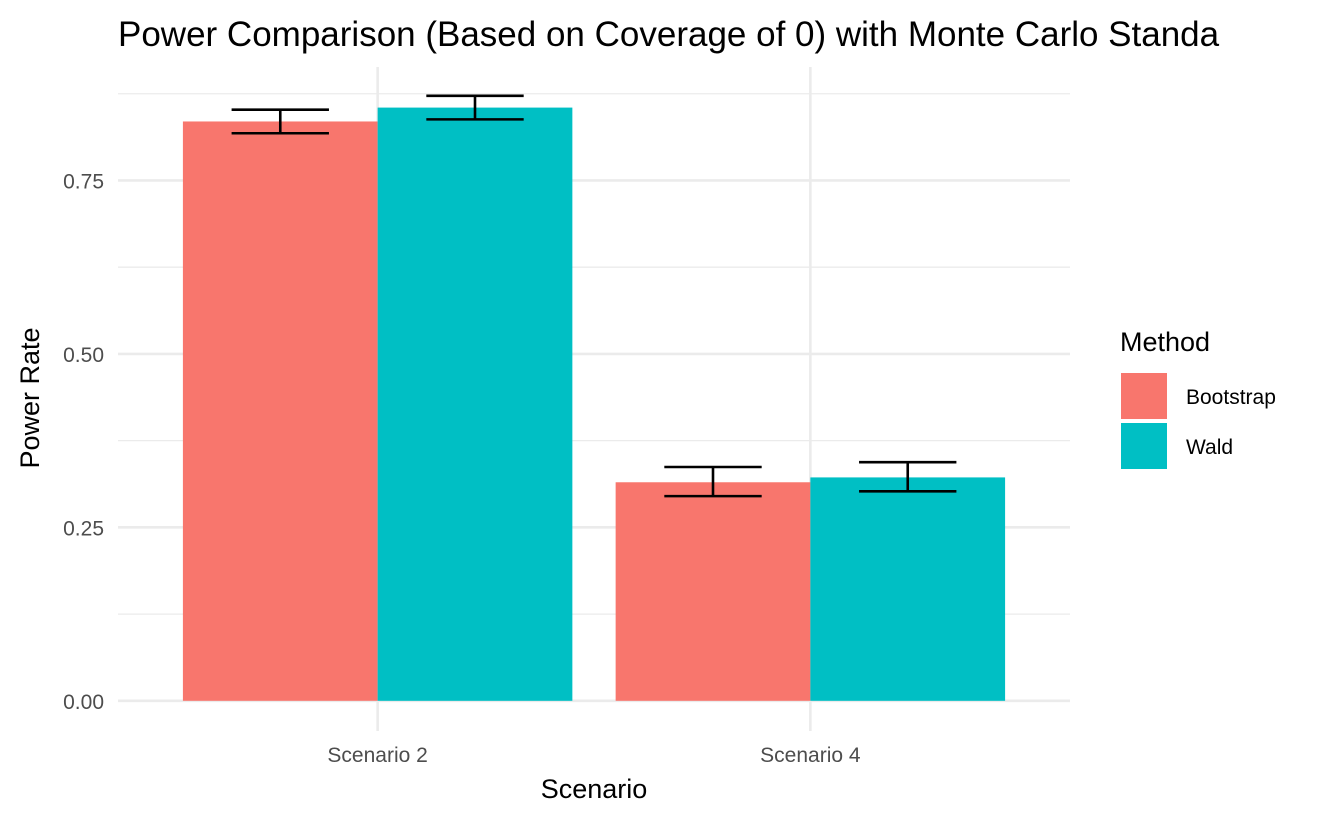  What do you see at coordinates (593, 755) in the screenshot?
I see `x-axis-ticks: Scenario 2 Scenario 4` at bounding box center [593, 755].